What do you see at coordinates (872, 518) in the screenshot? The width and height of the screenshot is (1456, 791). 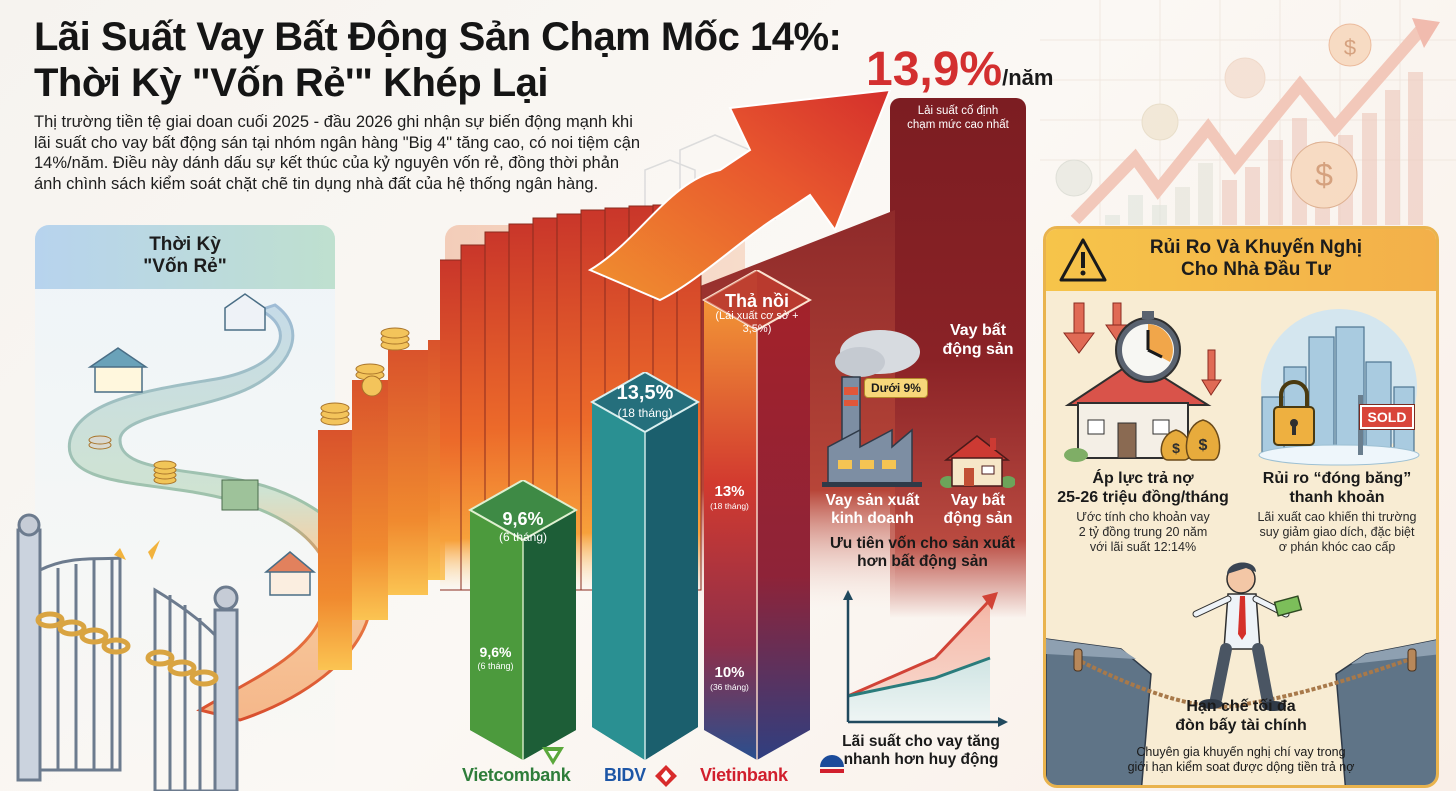 I see `prod-label-2: kinh doanh` at bounding box center [872, 518].